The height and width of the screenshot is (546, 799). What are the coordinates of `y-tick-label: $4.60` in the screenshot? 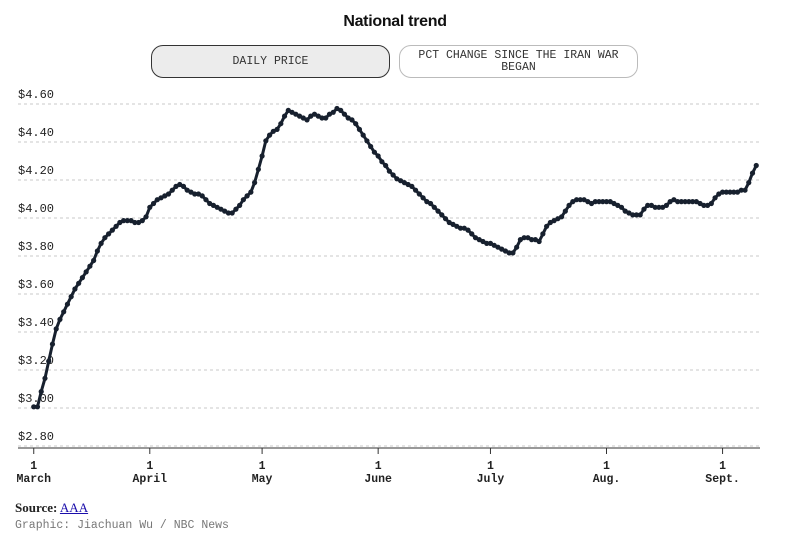 It's located at (36, 95).